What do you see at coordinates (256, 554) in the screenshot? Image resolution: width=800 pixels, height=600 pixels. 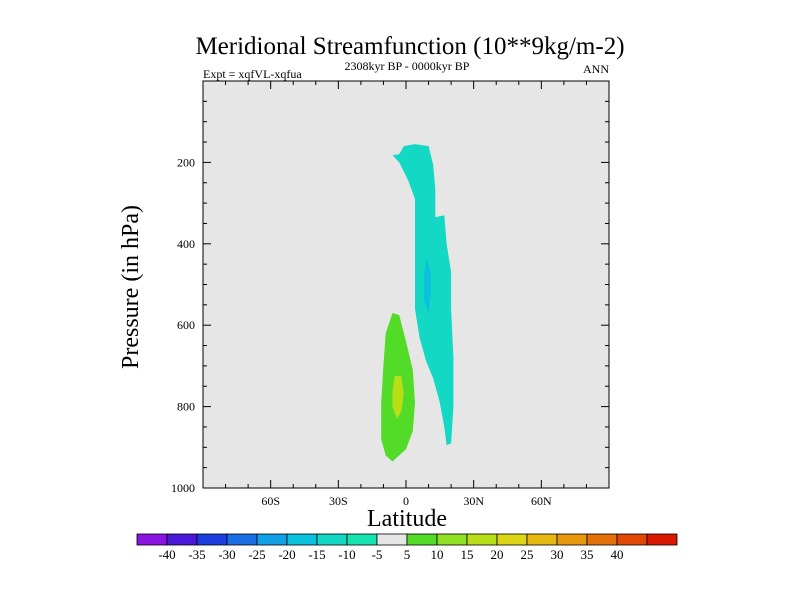 I see `colorbar-label: -25` at bounding box center [256, 554].